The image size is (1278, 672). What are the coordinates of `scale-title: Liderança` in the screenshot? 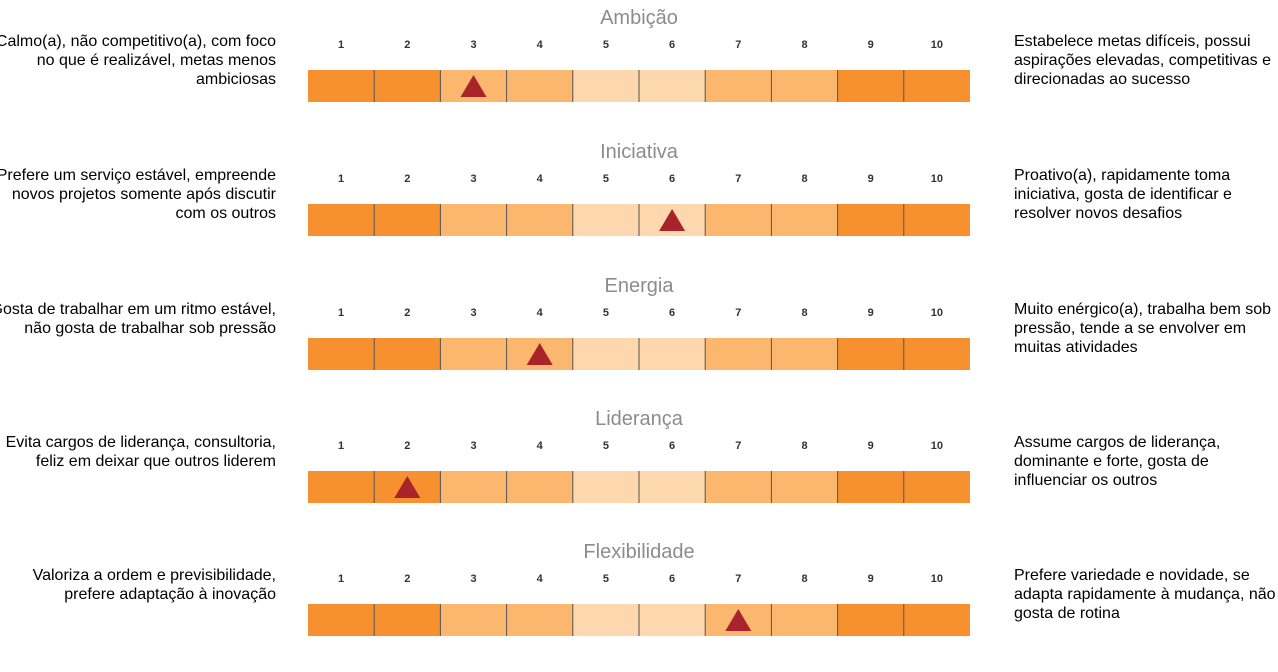 It's located at (639, 419).